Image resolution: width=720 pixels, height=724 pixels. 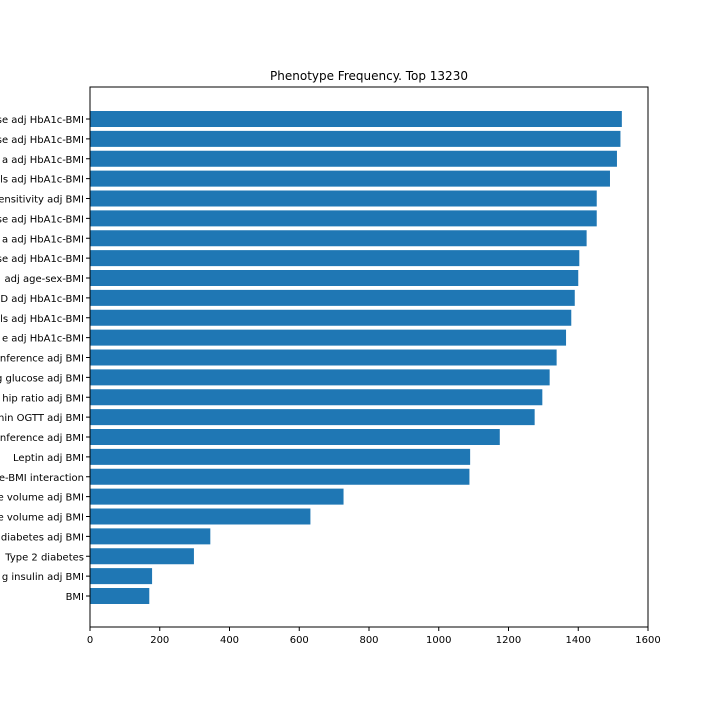 What do you see at coordinates (48, 458) in the screenshot?
I see `y-tick-label: Leptin adj BMI` at bounding box center [48, 458].